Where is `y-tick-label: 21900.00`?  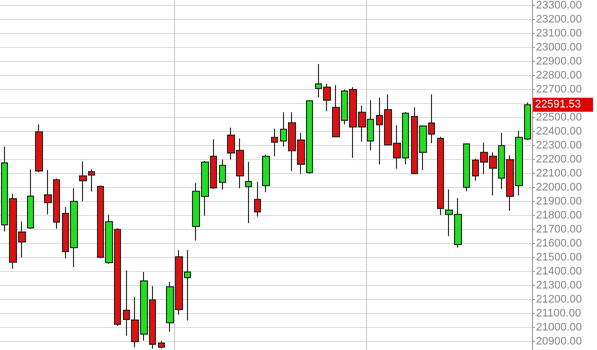
y-tick-label: 21900.00 is located at coordinates (559, 202).